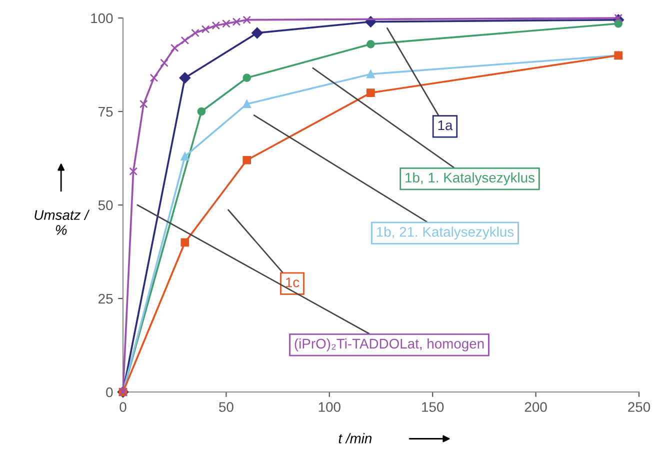  What do you see at coordinates (226, 407) in the screenshot?
I see `x-tick-label: 50` at bounding box center [226, 407].